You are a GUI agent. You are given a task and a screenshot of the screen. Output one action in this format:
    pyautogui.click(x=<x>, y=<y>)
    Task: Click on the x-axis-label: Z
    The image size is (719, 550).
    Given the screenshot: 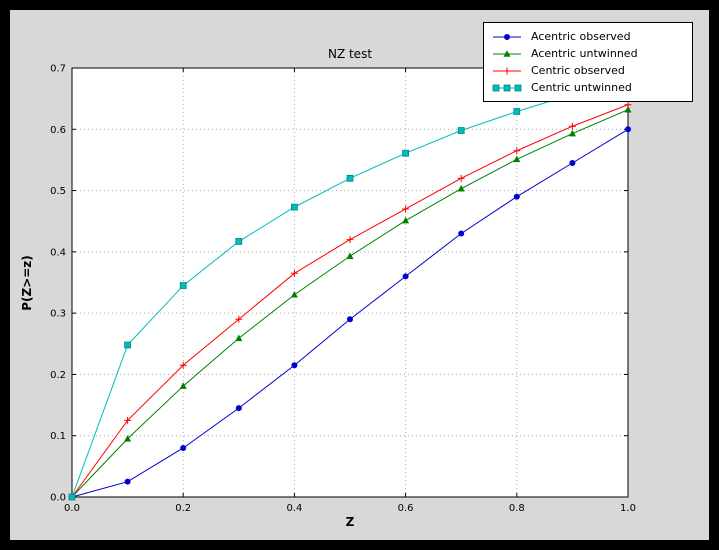 What is the action you would take?
    pyautogui.click(x=350, y=522)
    